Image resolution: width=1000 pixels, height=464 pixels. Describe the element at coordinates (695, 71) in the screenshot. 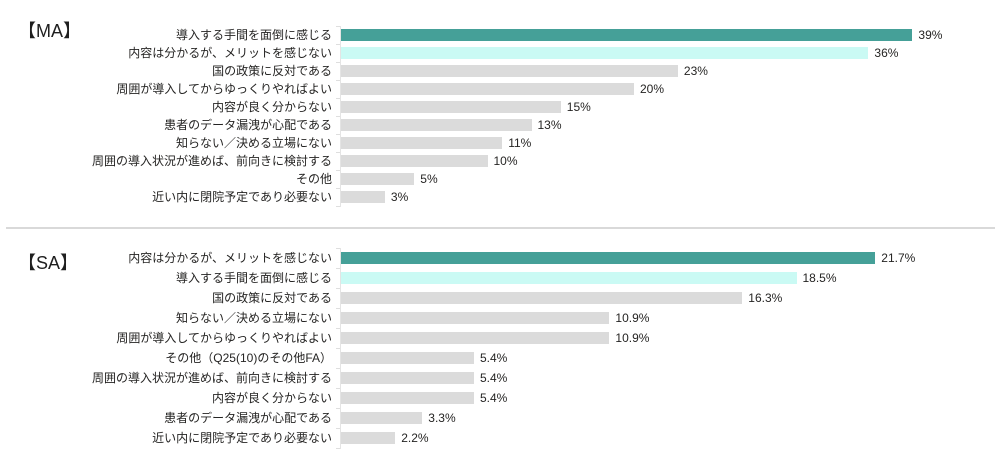

I see `value-label: 23%` at that location.